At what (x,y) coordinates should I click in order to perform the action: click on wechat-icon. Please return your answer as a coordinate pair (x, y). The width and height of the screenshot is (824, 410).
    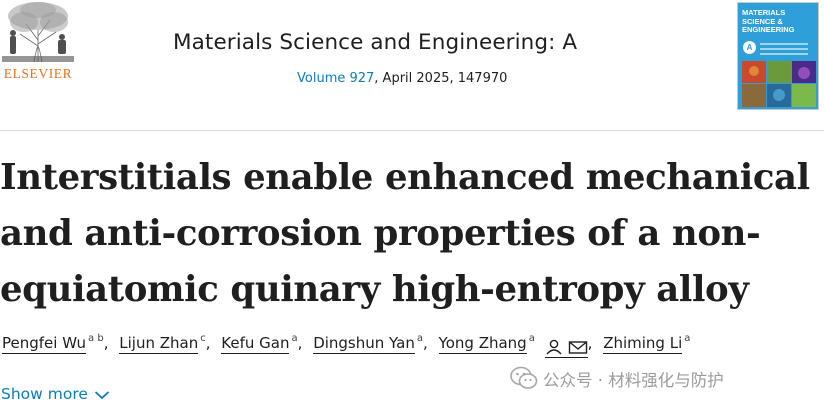
    Looking at the image, I should click on (524, 377).